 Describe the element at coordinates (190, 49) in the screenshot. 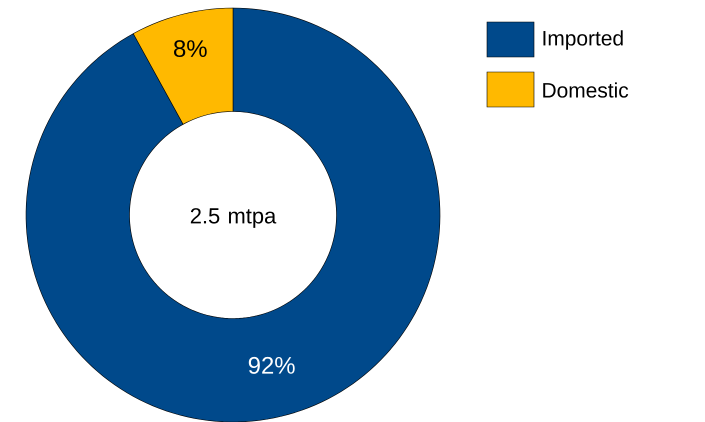

I see `data-label: 8%` at that location.